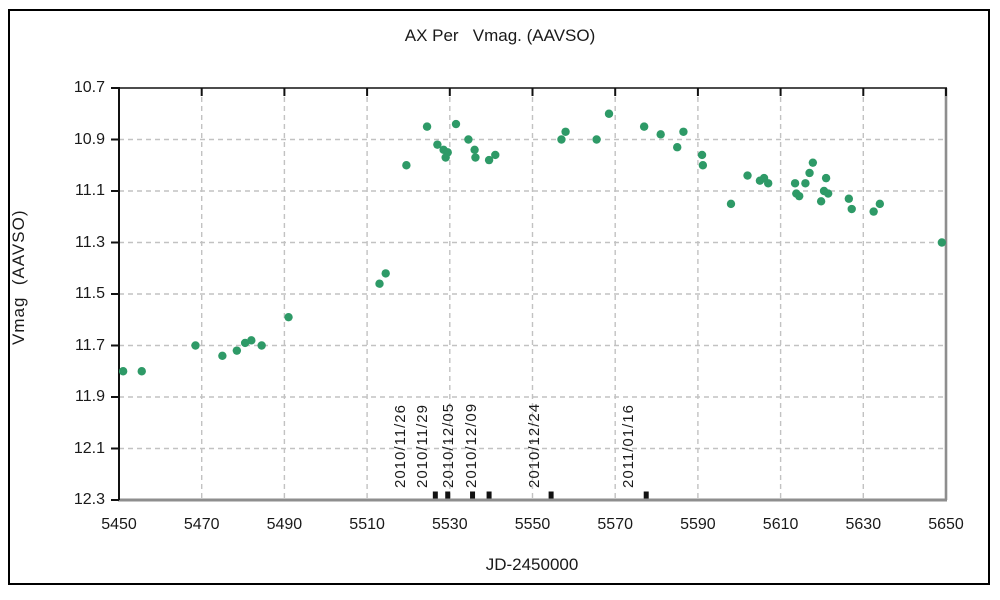 Image resolution: width=1000 pixels, height=600 pixels. I want to click on x-tick-label: 5570, so click(615, 524).